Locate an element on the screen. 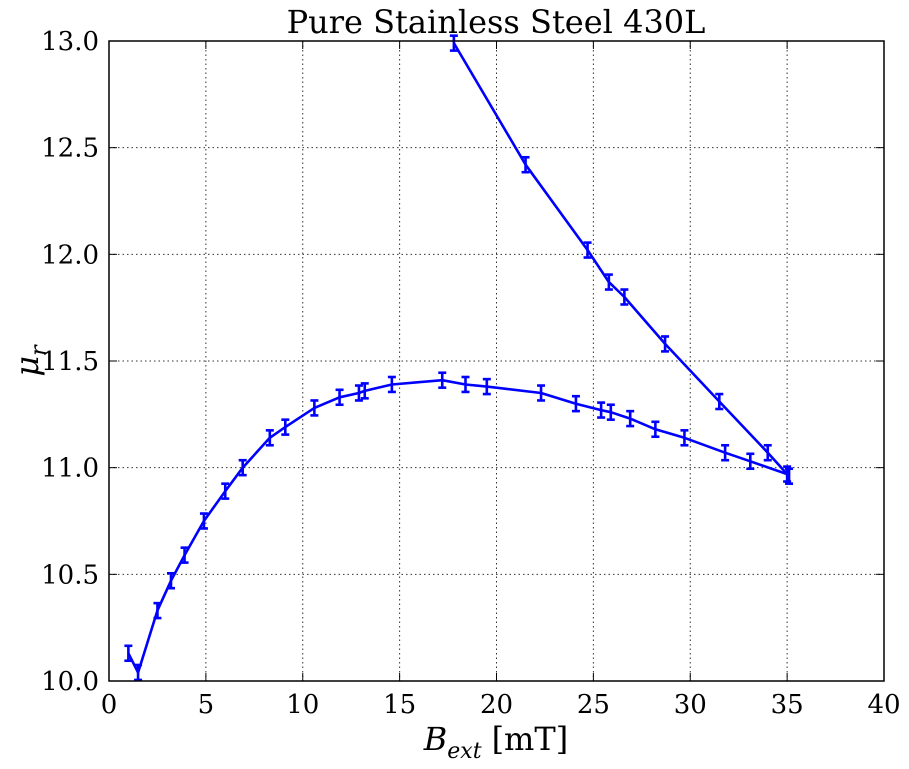 This screenshot has height=769, width=909. x-axis-symbol: B is located at coordinates (435, 739).